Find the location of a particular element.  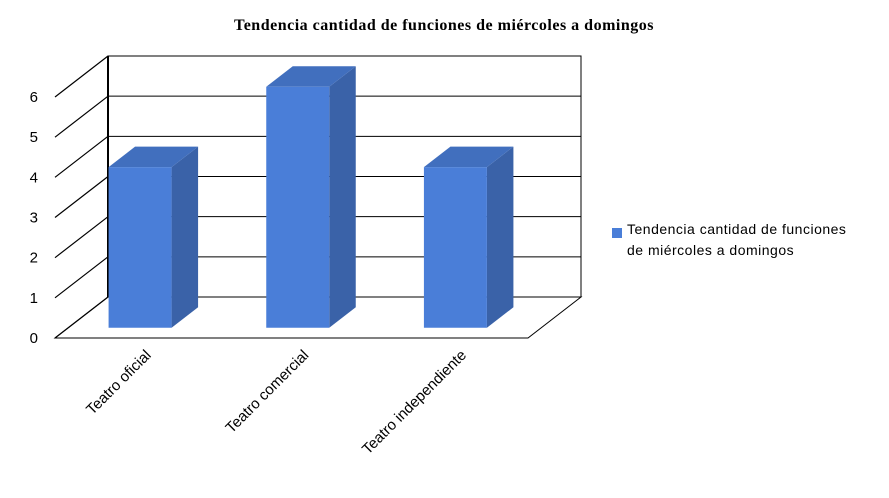

y-tick-label: 6 is located at coordinates (34, 97).